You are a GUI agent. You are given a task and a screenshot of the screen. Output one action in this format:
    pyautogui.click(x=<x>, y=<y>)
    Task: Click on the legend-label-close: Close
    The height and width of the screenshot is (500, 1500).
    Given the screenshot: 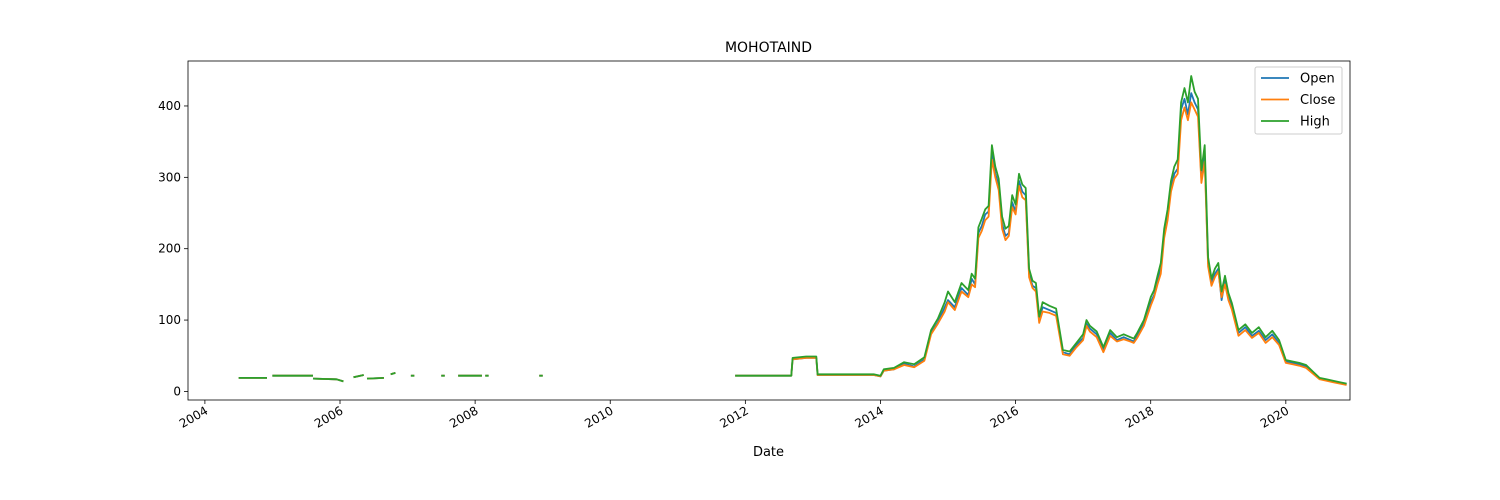 What is the action you would take?
    pyautogui.click(x=1317, y=100)
    